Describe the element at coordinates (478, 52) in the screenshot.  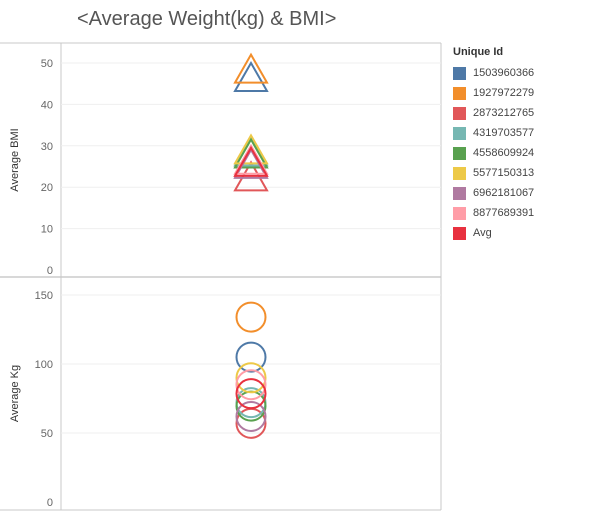
I see `legend-title: Unique Id` at that location.